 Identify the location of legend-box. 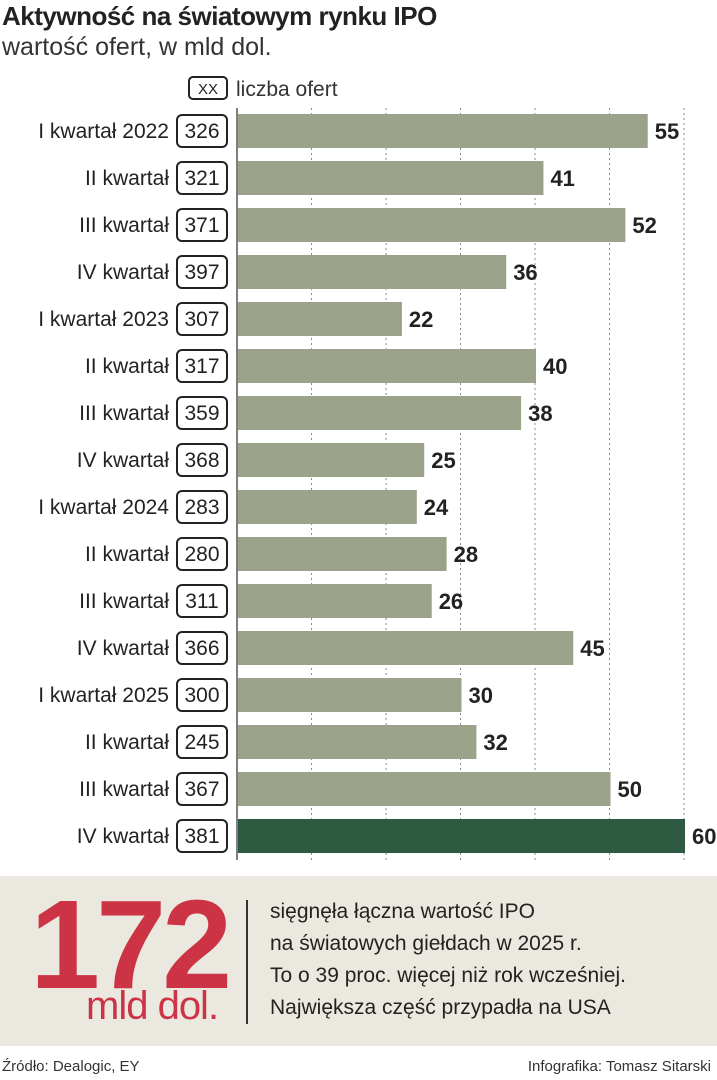
(208, 88).